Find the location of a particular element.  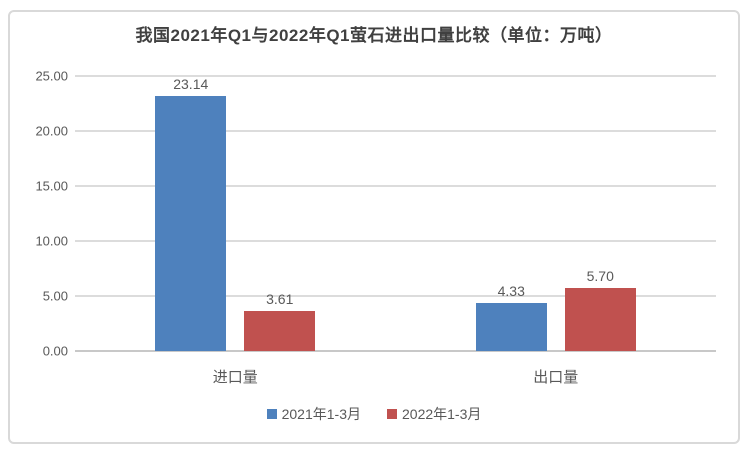

y-tick-label: 5.00 is located at coordinates (55, 296).